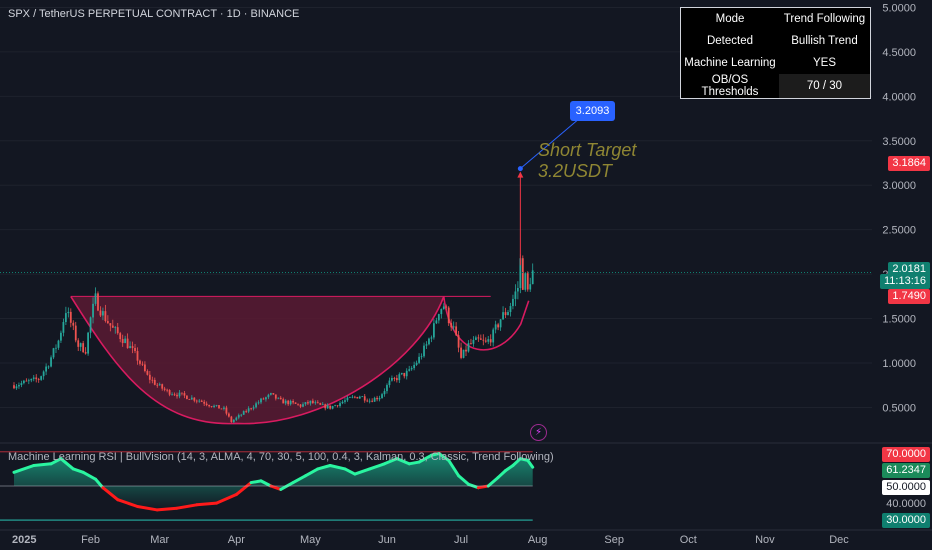  Describe the element at coordinates (899, 97) in the screenshot. I see `y-tick-label: 4.0000` at that location.